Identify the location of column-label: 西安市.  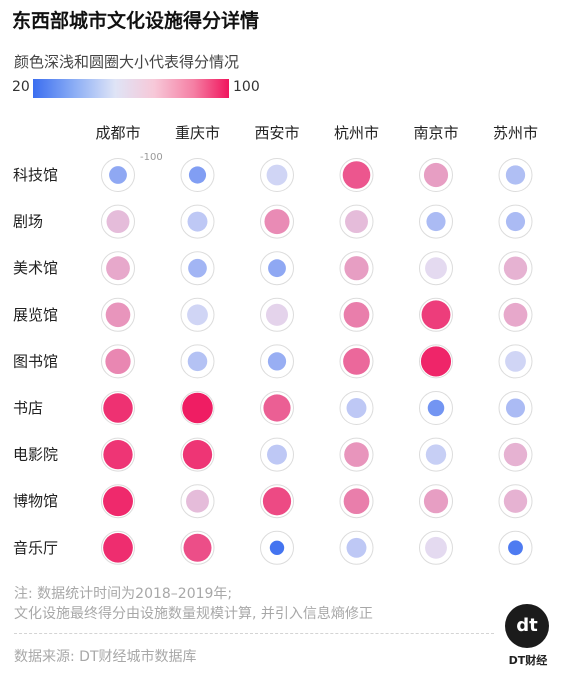
(276, 133).